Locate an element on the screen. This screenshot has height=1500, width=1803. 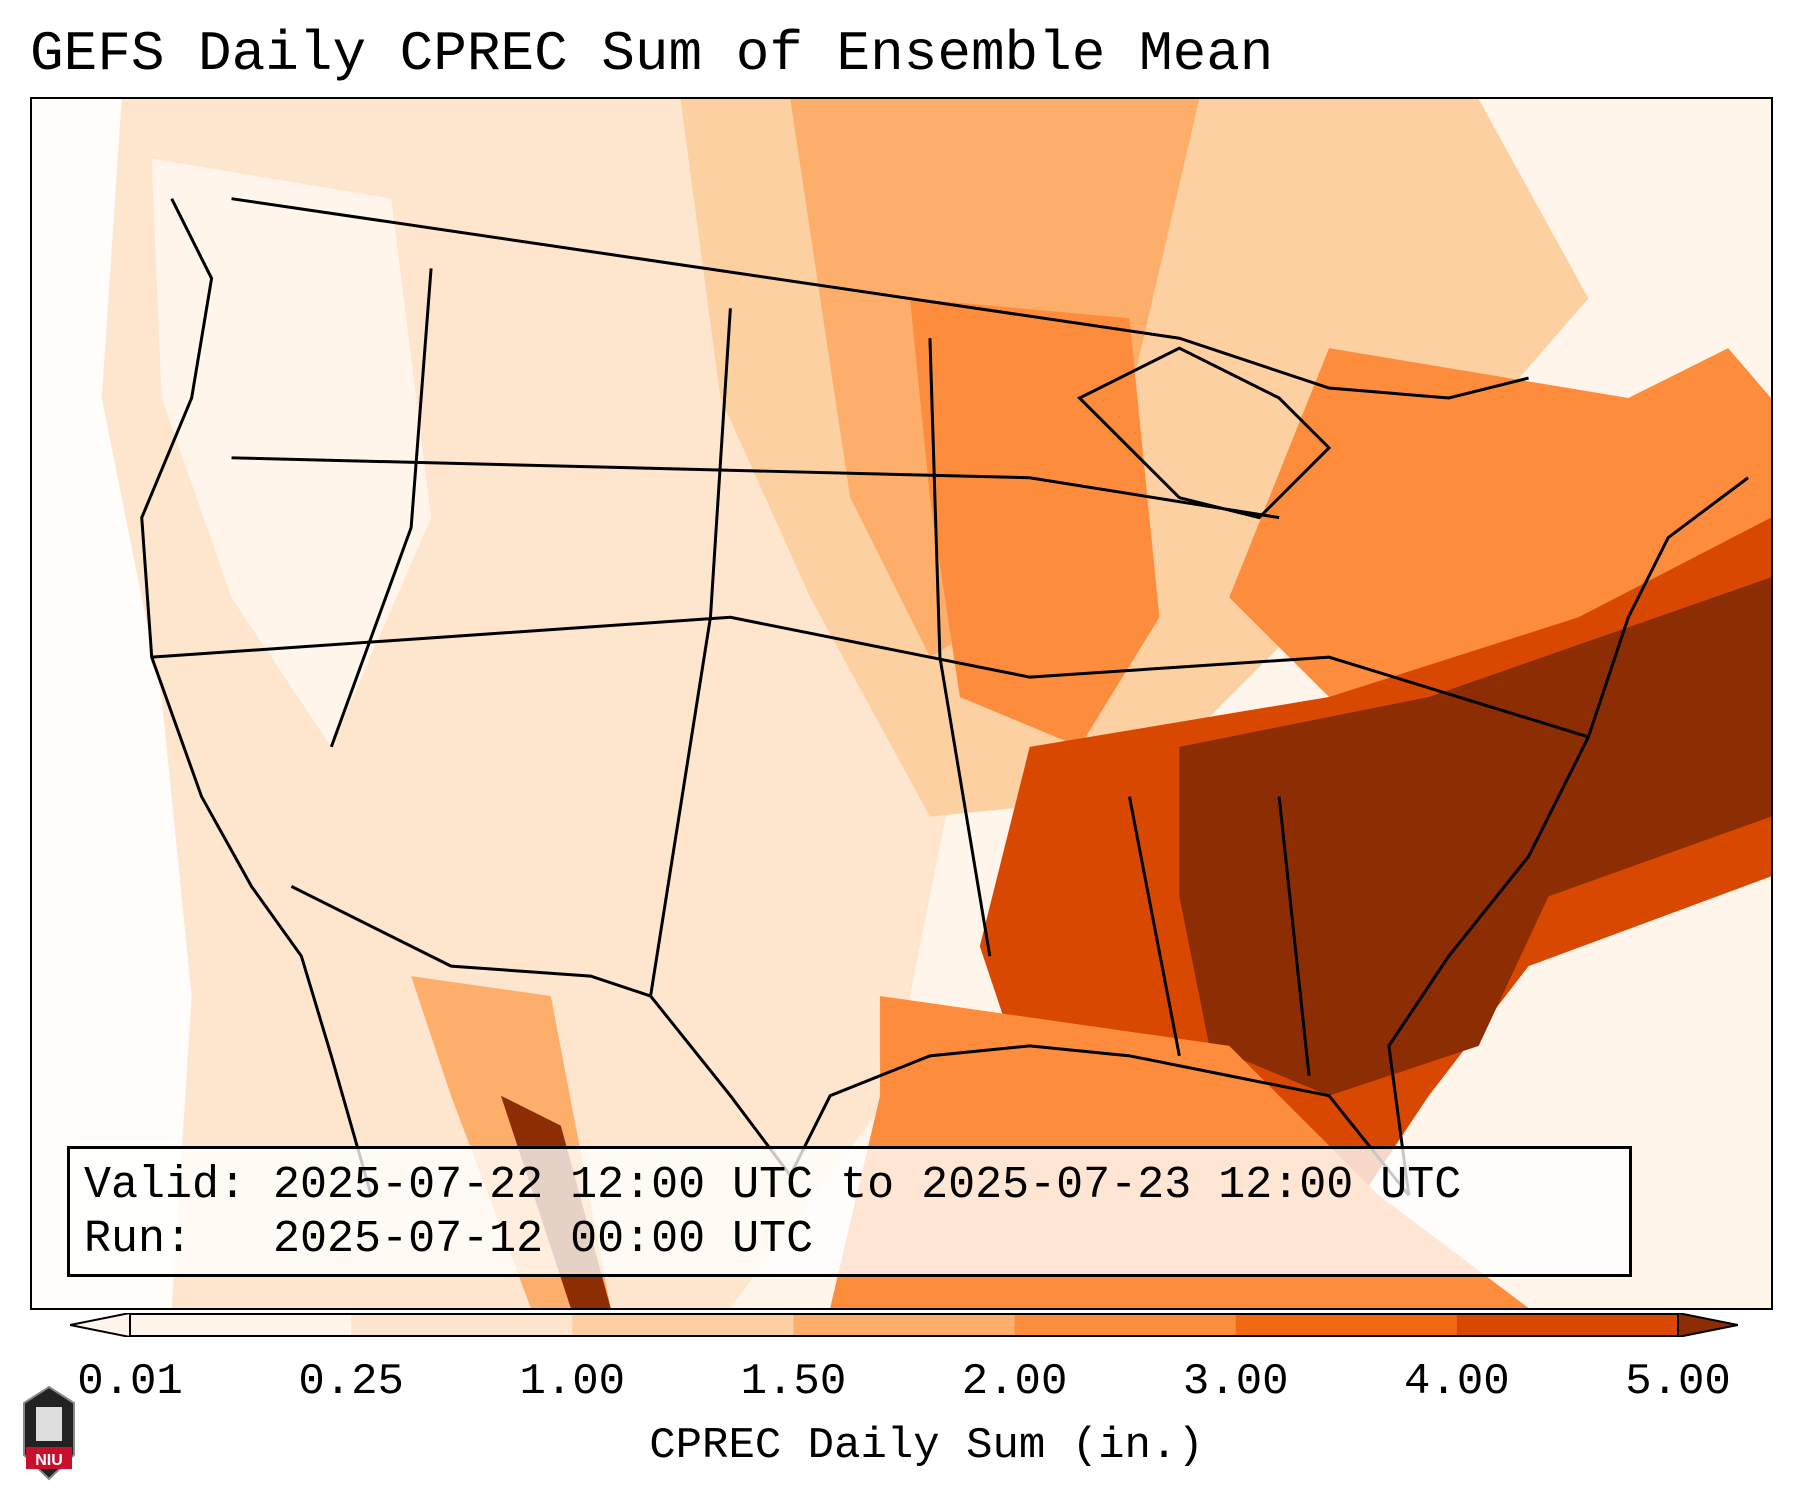
gulf-coastline is located at coordinates (1099, 1120).